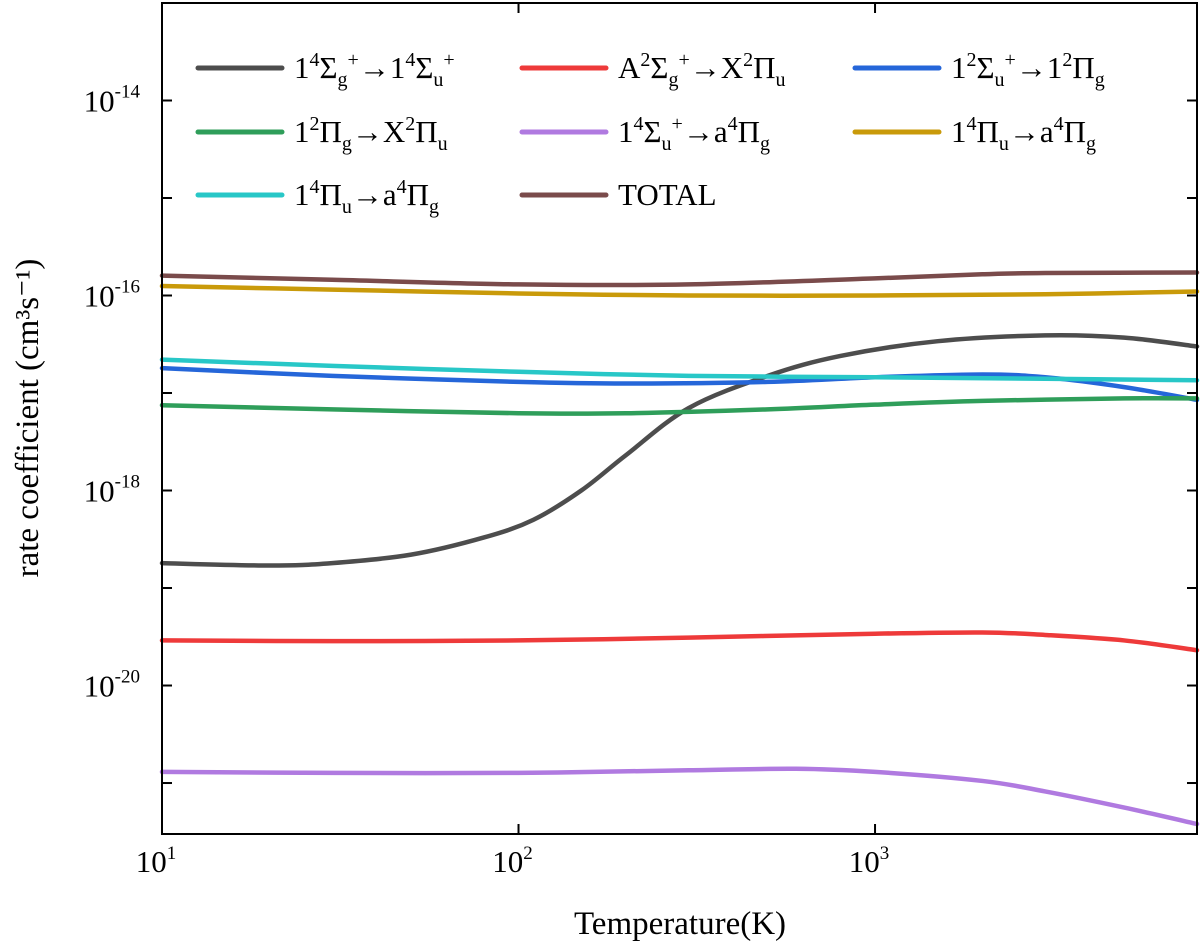 The width and height of the screenshot is (1200, 950). What do you see at coordinates (28, 418) in the screenshot?
I see `y-axis-title: rate coefficient (cm³s⁻¹)` at bounding box center [28, 418].